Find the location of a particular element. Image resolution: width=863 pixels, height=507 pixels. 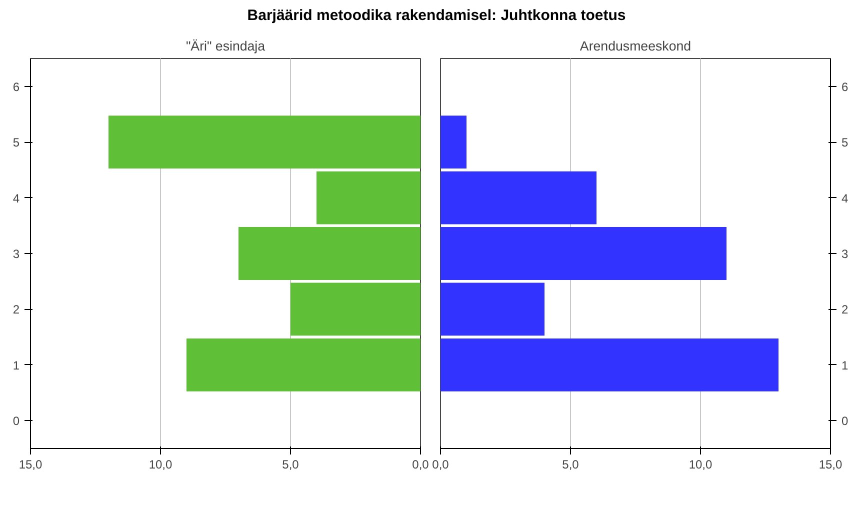

chart-subtitle: Arendusmeeskond is located at coordinates (636, 46).